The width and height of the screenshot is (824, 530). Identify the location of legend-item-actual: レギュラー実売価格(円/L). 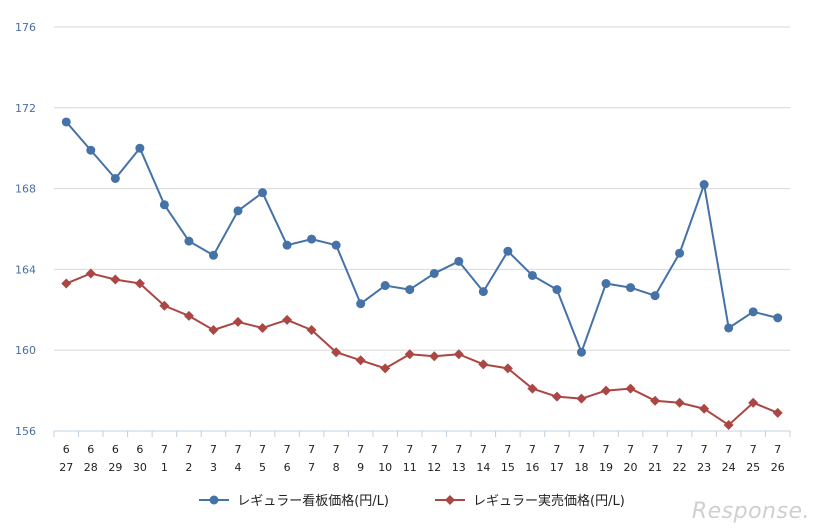
(530, 499).